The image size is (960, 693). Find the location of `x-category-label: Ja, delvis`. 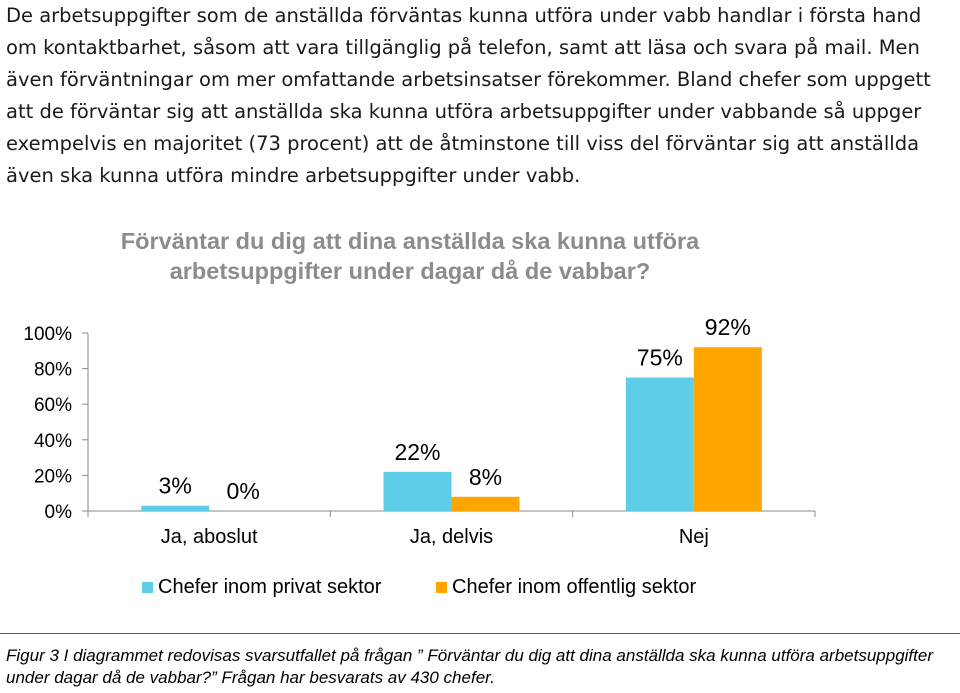

x-category-label: Ja, delvis is located at coordinates (451, 537).